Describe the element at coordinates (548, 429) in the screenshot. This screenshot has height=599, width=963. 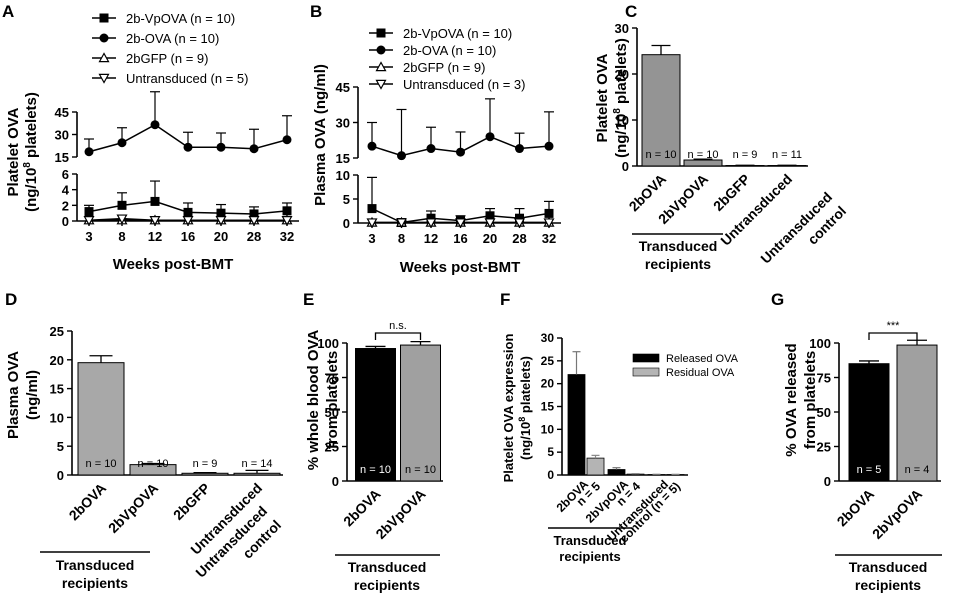
I see `f-ytick-label: 10` at that location.